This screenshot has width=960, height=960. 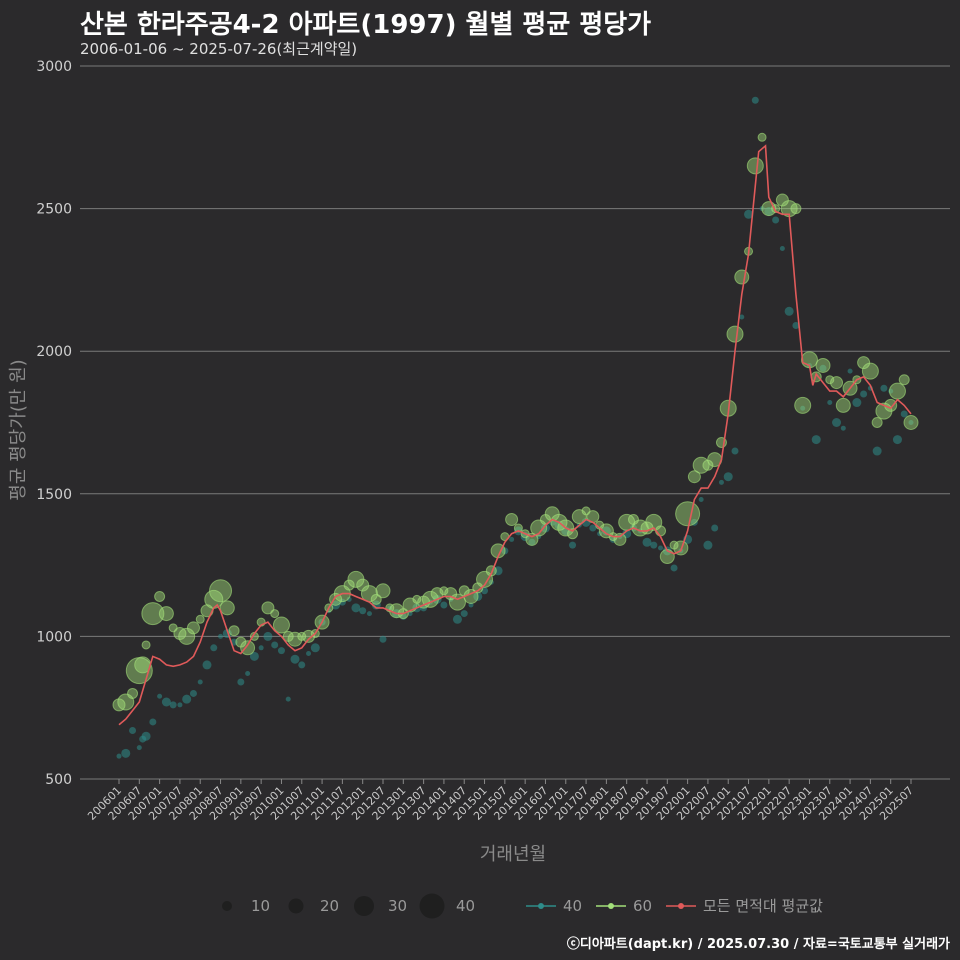 What do you see at coordinates (513, 854) in the screenshot?
I see `x-axis-label: 거래년월` at bounding box center [513, 854].